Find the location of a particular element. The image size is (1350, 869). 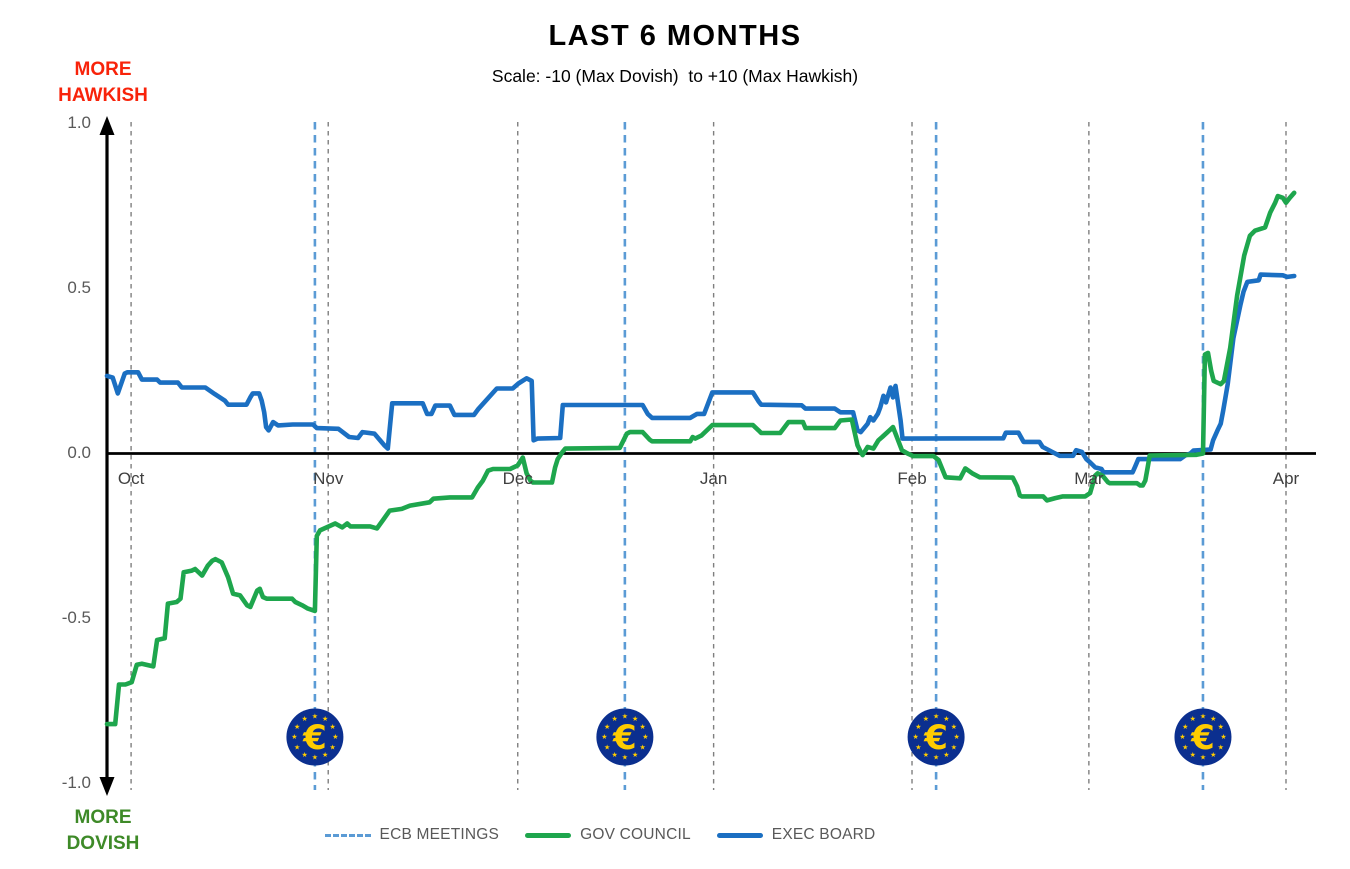

month-label-dec: Dec is located at coordinates (517, 478).